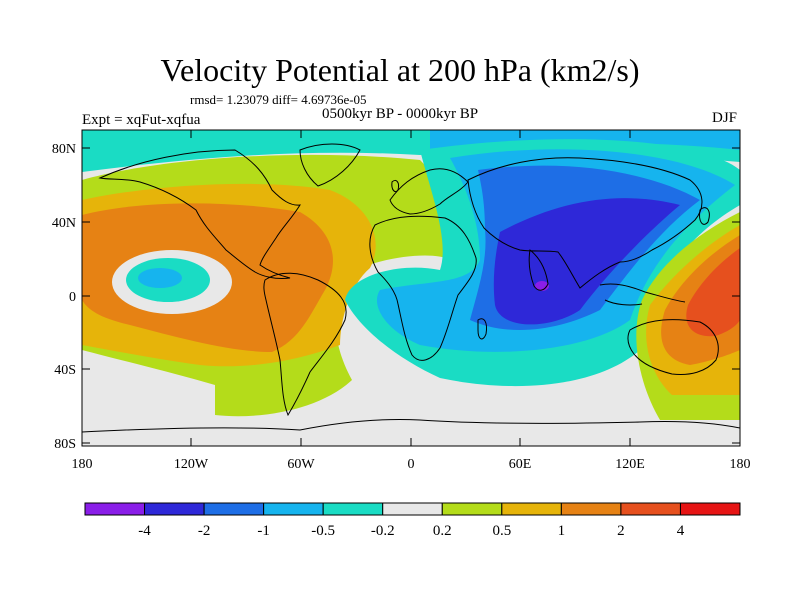 The height and width of the screenshot is (600, 800). What do you see at coordinates (501, 531) in the screenshot?
I see `colorbar-label: 0.5` at bounding box center [501, 531].